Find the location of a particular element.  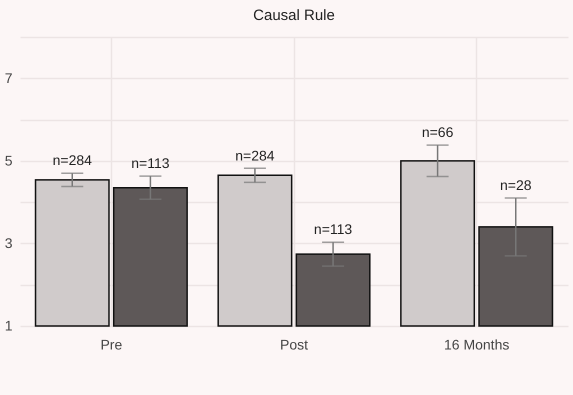

chart-title: Causal Rule is located at coordinates (294, 15).